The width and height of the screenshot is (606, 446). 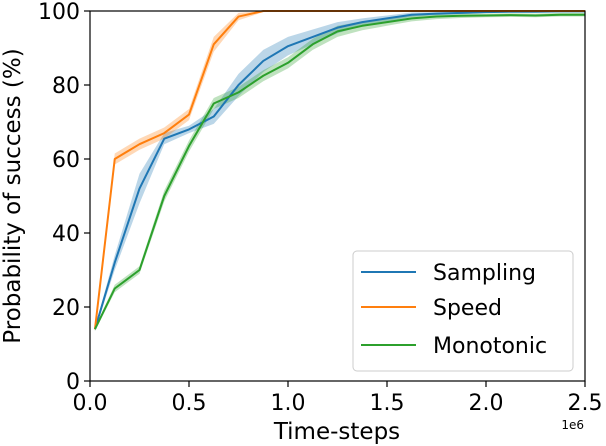 I want to click on y-axis-label: Probability of success (%), so click(x=13, y=195).